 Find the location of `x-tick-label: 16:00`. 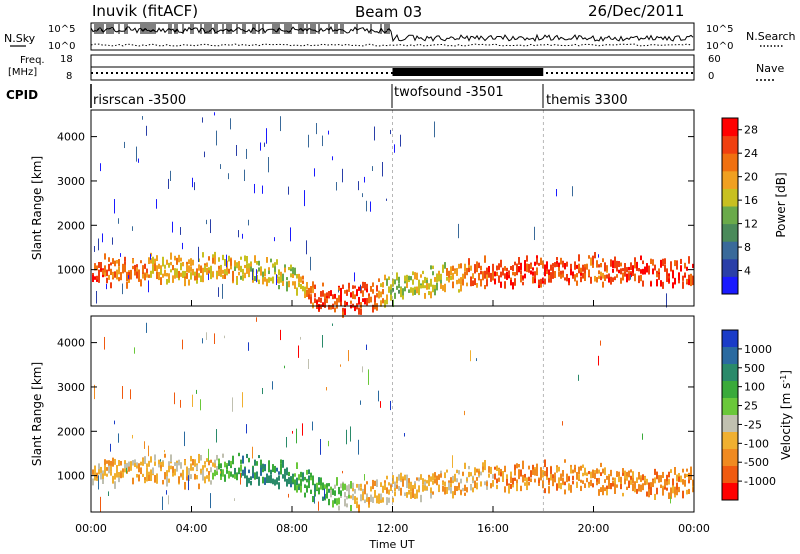

x-tick-label: 16:00 is located at coordinates (493, 528).